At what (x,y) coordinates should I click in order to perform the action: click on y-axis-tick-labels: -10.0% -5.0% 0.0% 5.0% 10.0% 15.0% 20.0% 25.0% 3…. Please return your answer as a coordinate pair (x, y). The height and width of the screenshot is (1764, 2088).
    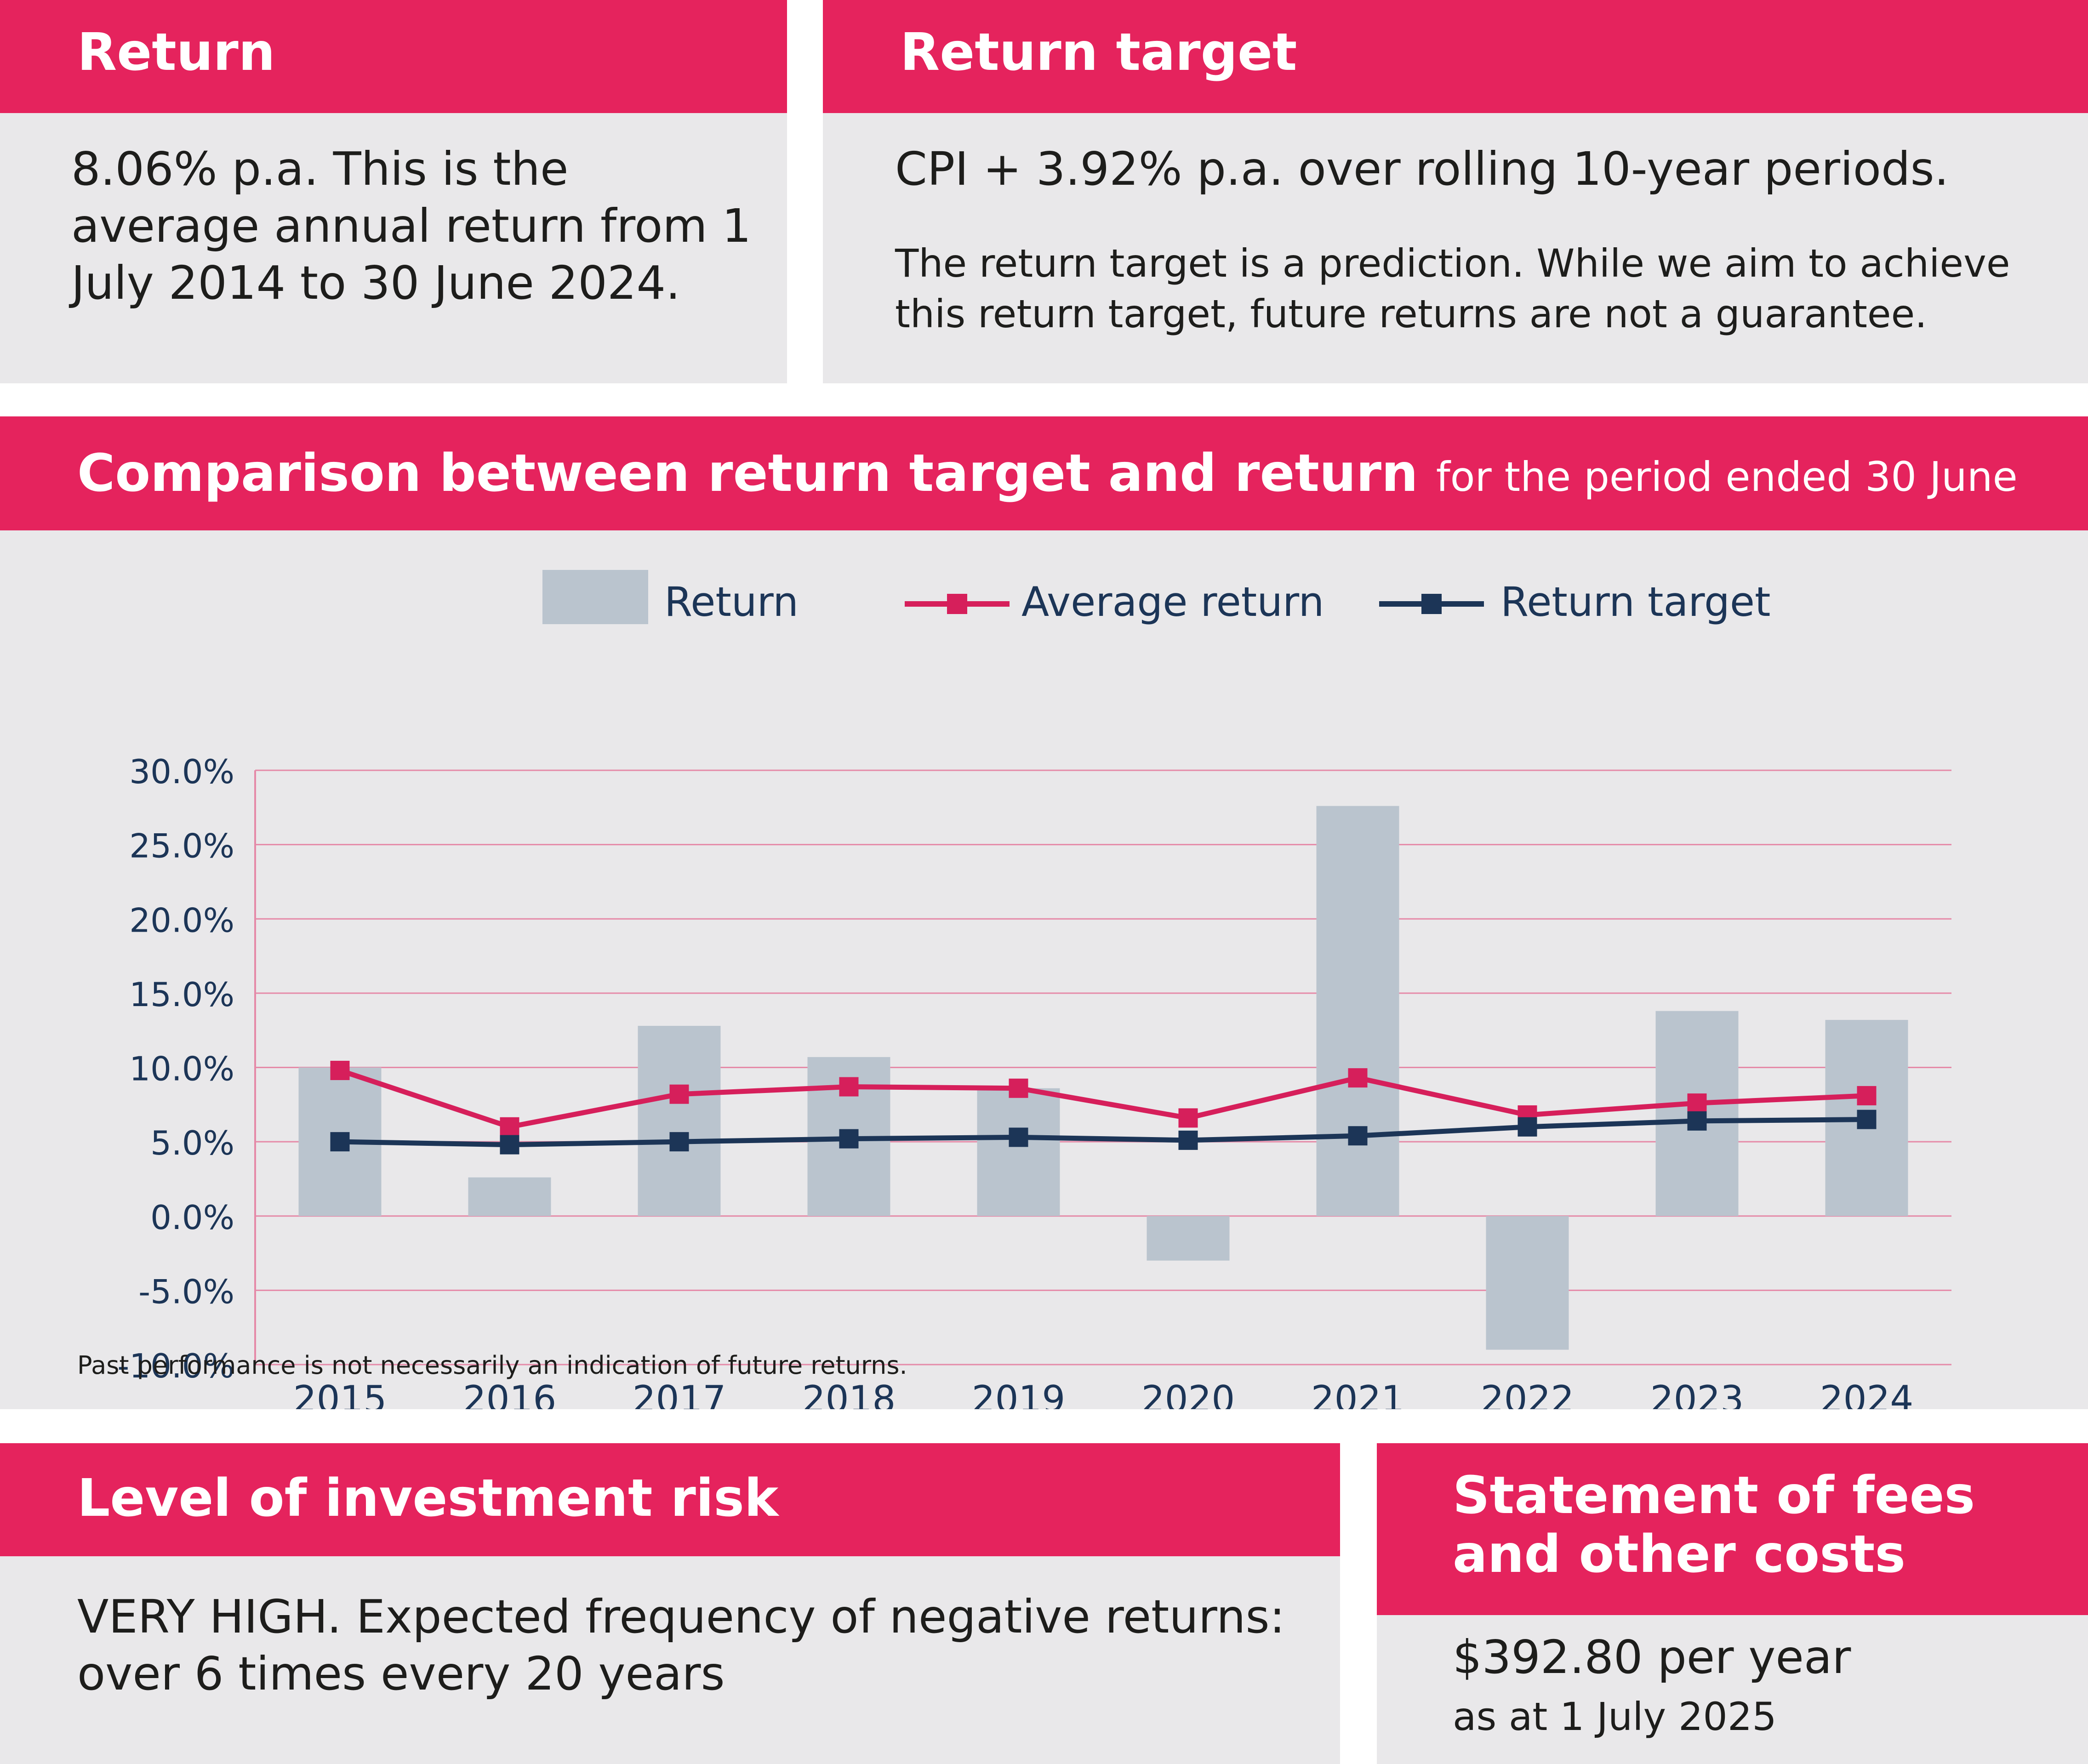
    Looking at the image, I should click on (175, 1068).